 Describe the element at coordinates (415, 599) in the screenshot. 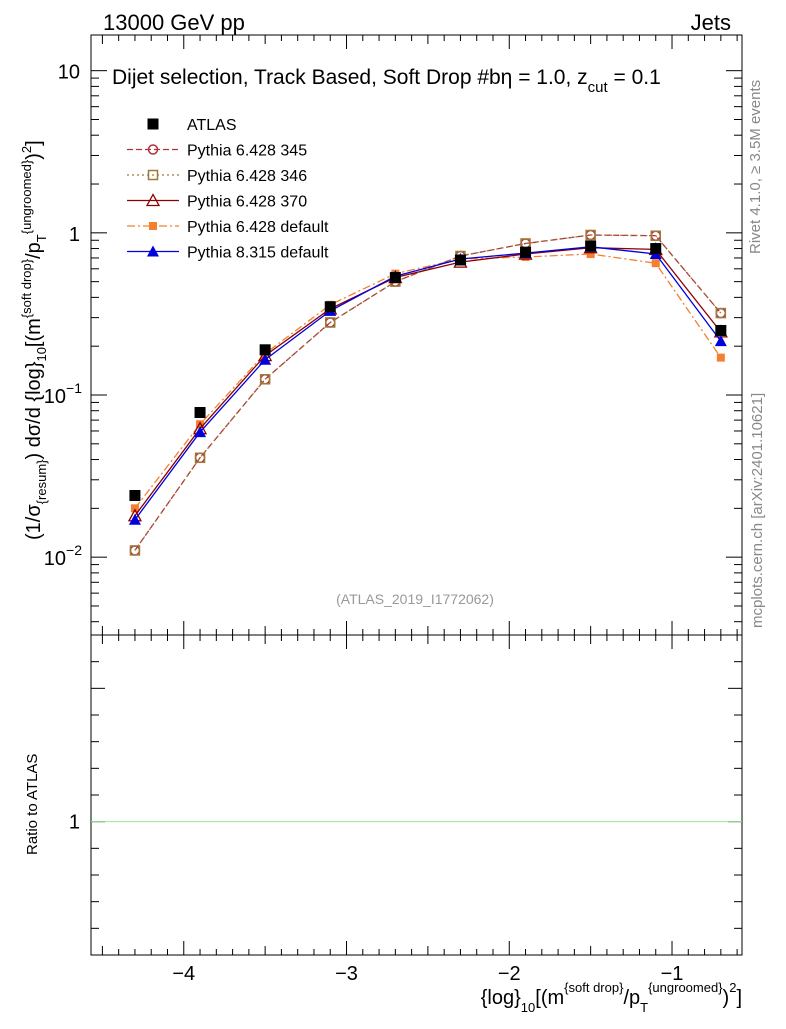

I see `analysis-watermark: (ATLAS_2019_I1772062)` at that location.